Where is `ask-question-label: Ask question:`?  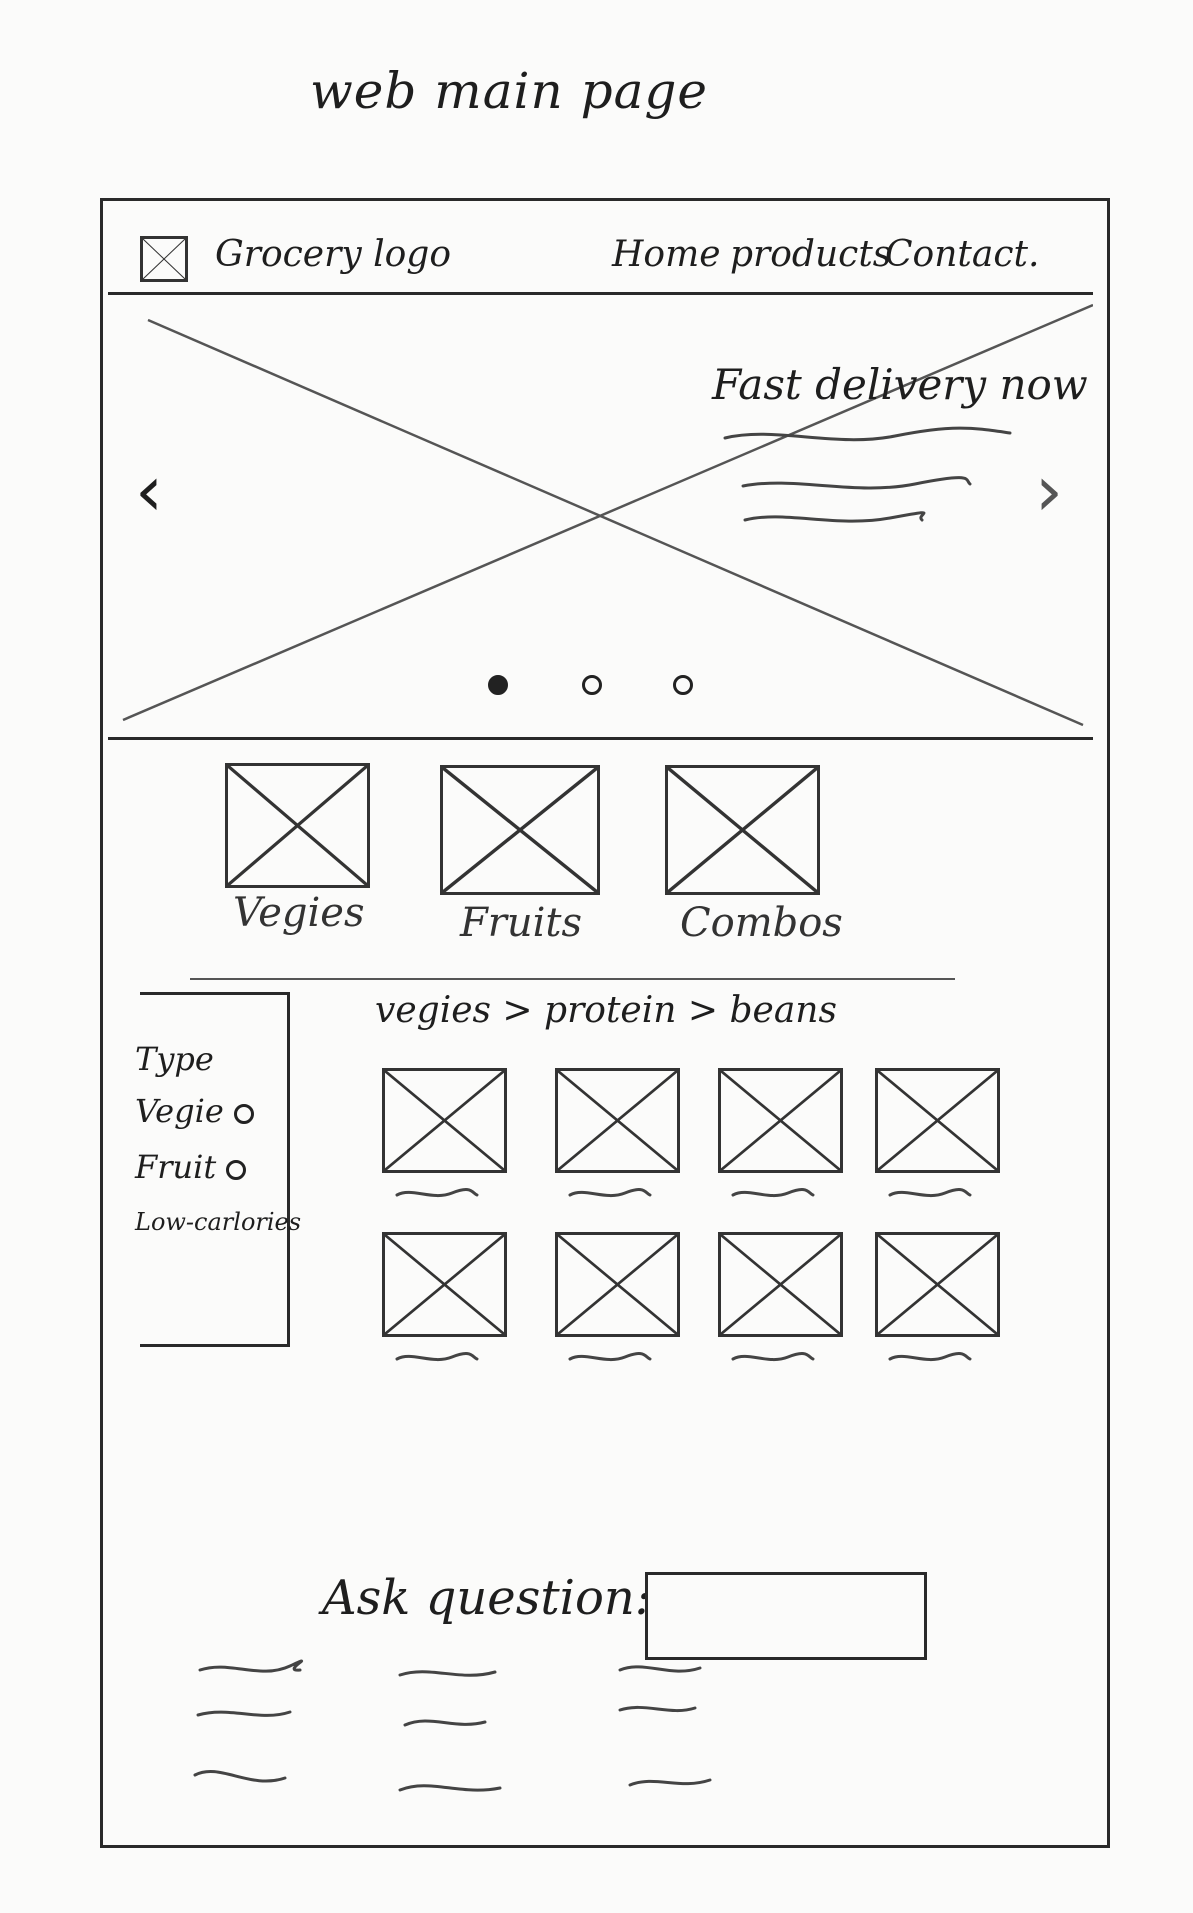 ask-question-label: Ask question: is located at coordinates (486, 1598).